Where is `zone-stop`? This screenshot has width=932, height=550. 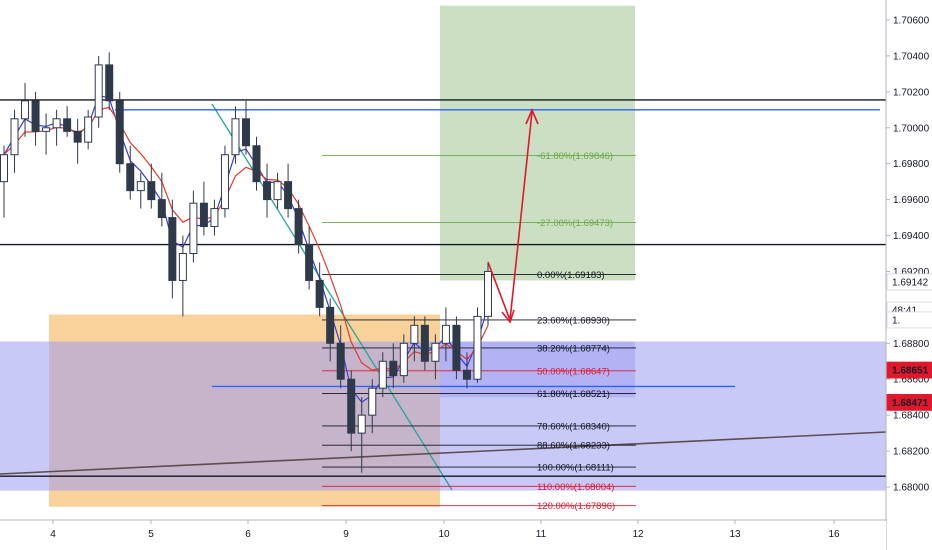 zone-stop is located at coordinates (537, 369).